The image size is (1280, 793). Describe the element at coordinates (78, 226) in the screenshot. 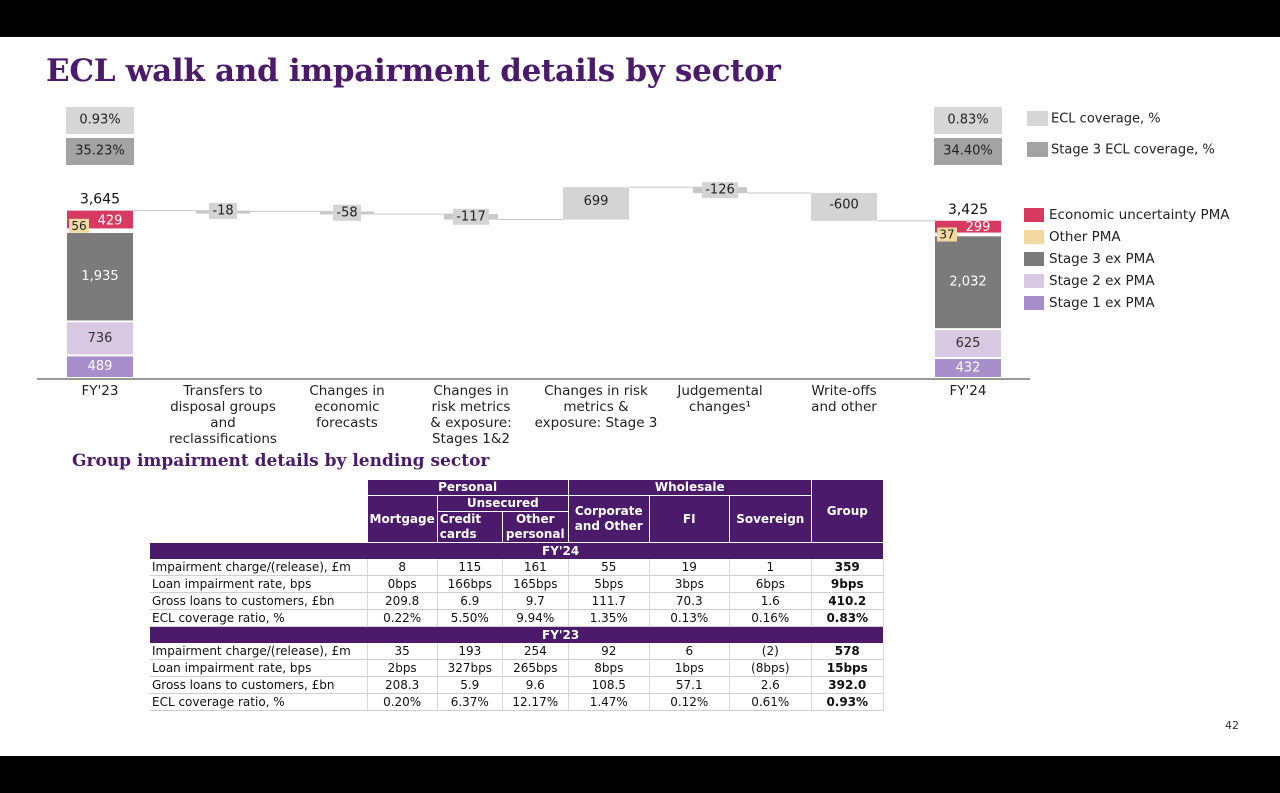

I see `opening-label-other-pma: 56` at that location.